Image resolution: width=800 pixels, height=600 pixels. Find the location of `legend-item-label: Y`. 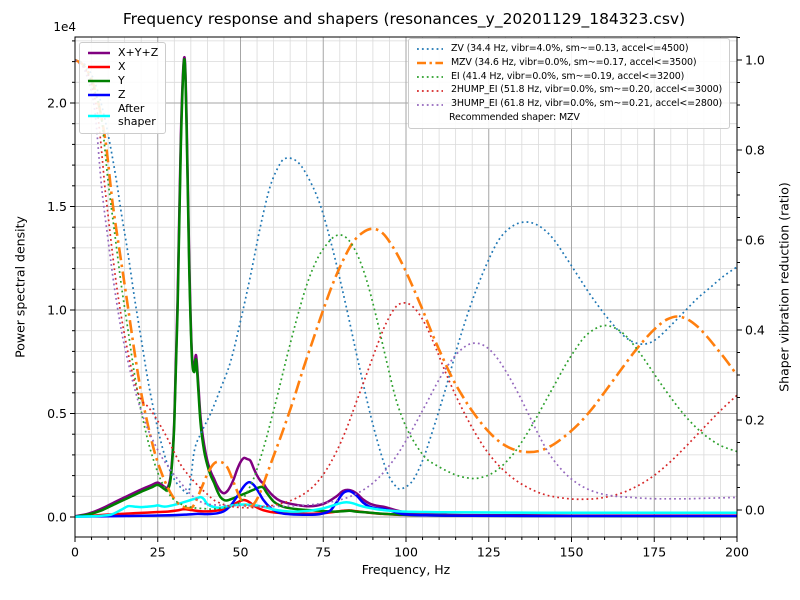

legend-item-label: Y is located at coordinates (121, 80).